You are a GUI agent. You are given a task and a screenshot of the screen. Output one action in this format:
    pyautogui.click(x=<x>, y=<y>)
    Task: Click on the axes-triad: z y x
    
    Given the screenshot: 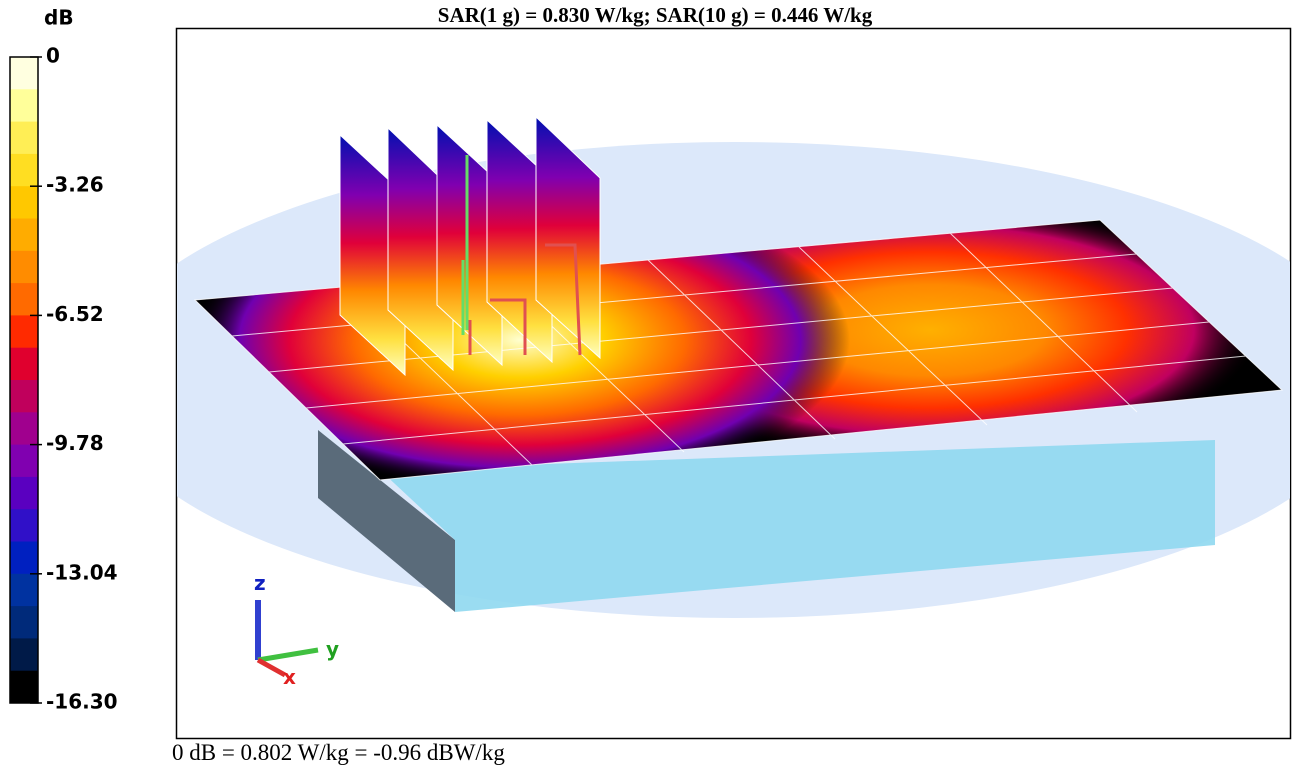 What is the action you would take?
    pyautogui.click(x=296, y=630)
    